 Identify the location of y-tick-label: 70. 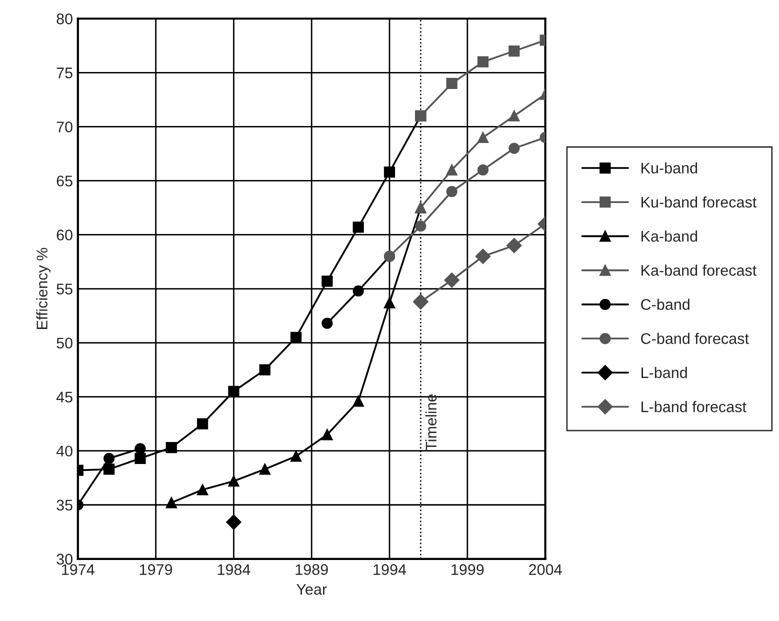
(64, 127).